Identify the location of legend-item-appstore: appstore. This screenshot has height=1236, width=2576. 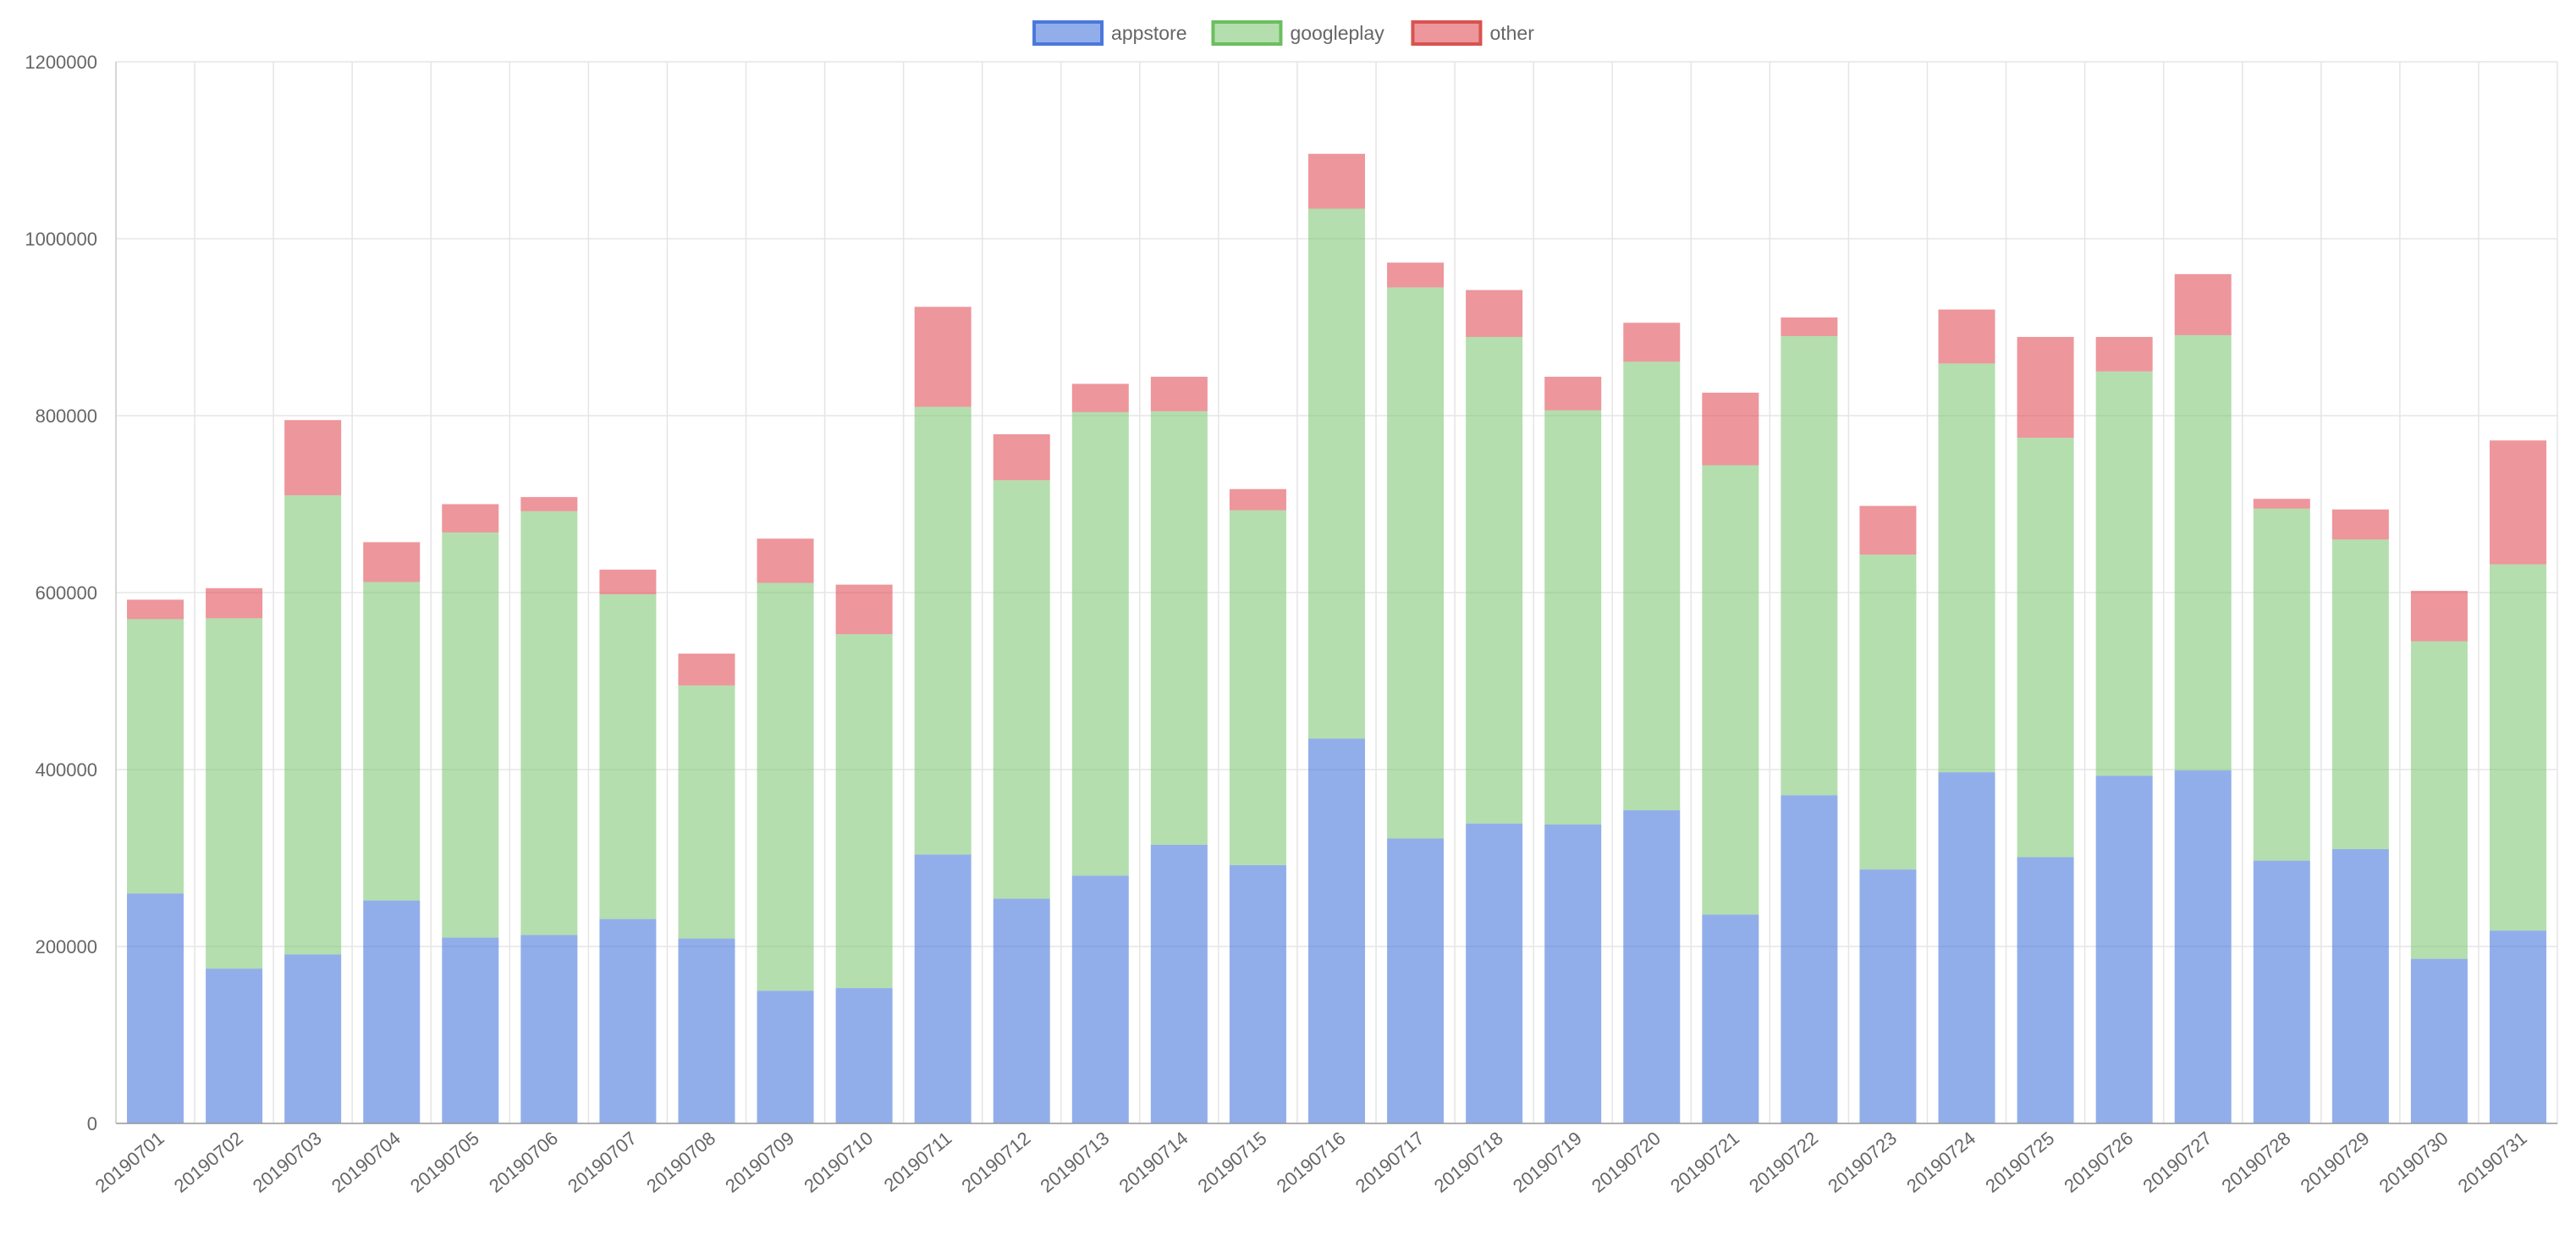
(1109, 33).